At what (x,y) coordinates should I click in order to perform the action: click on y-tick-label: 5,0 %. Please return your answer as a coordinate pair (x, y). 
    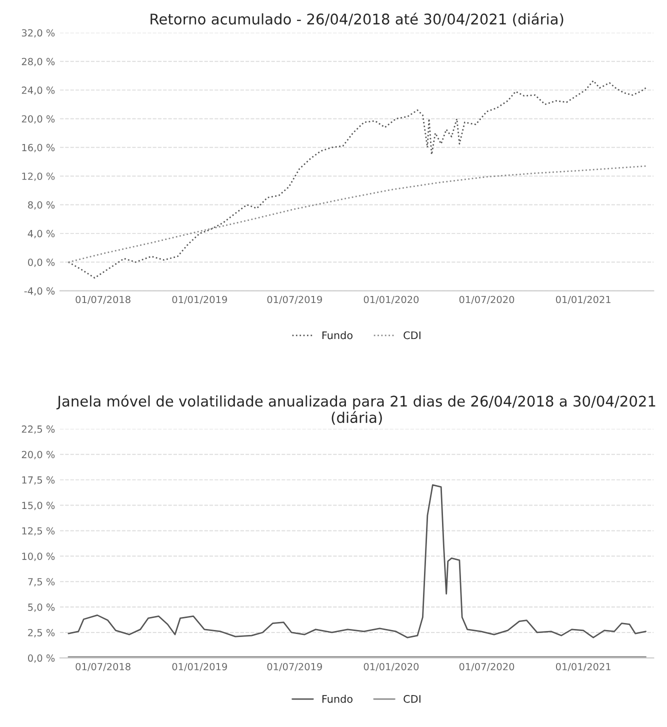
    Looking at the image, I should click on (41, 608).